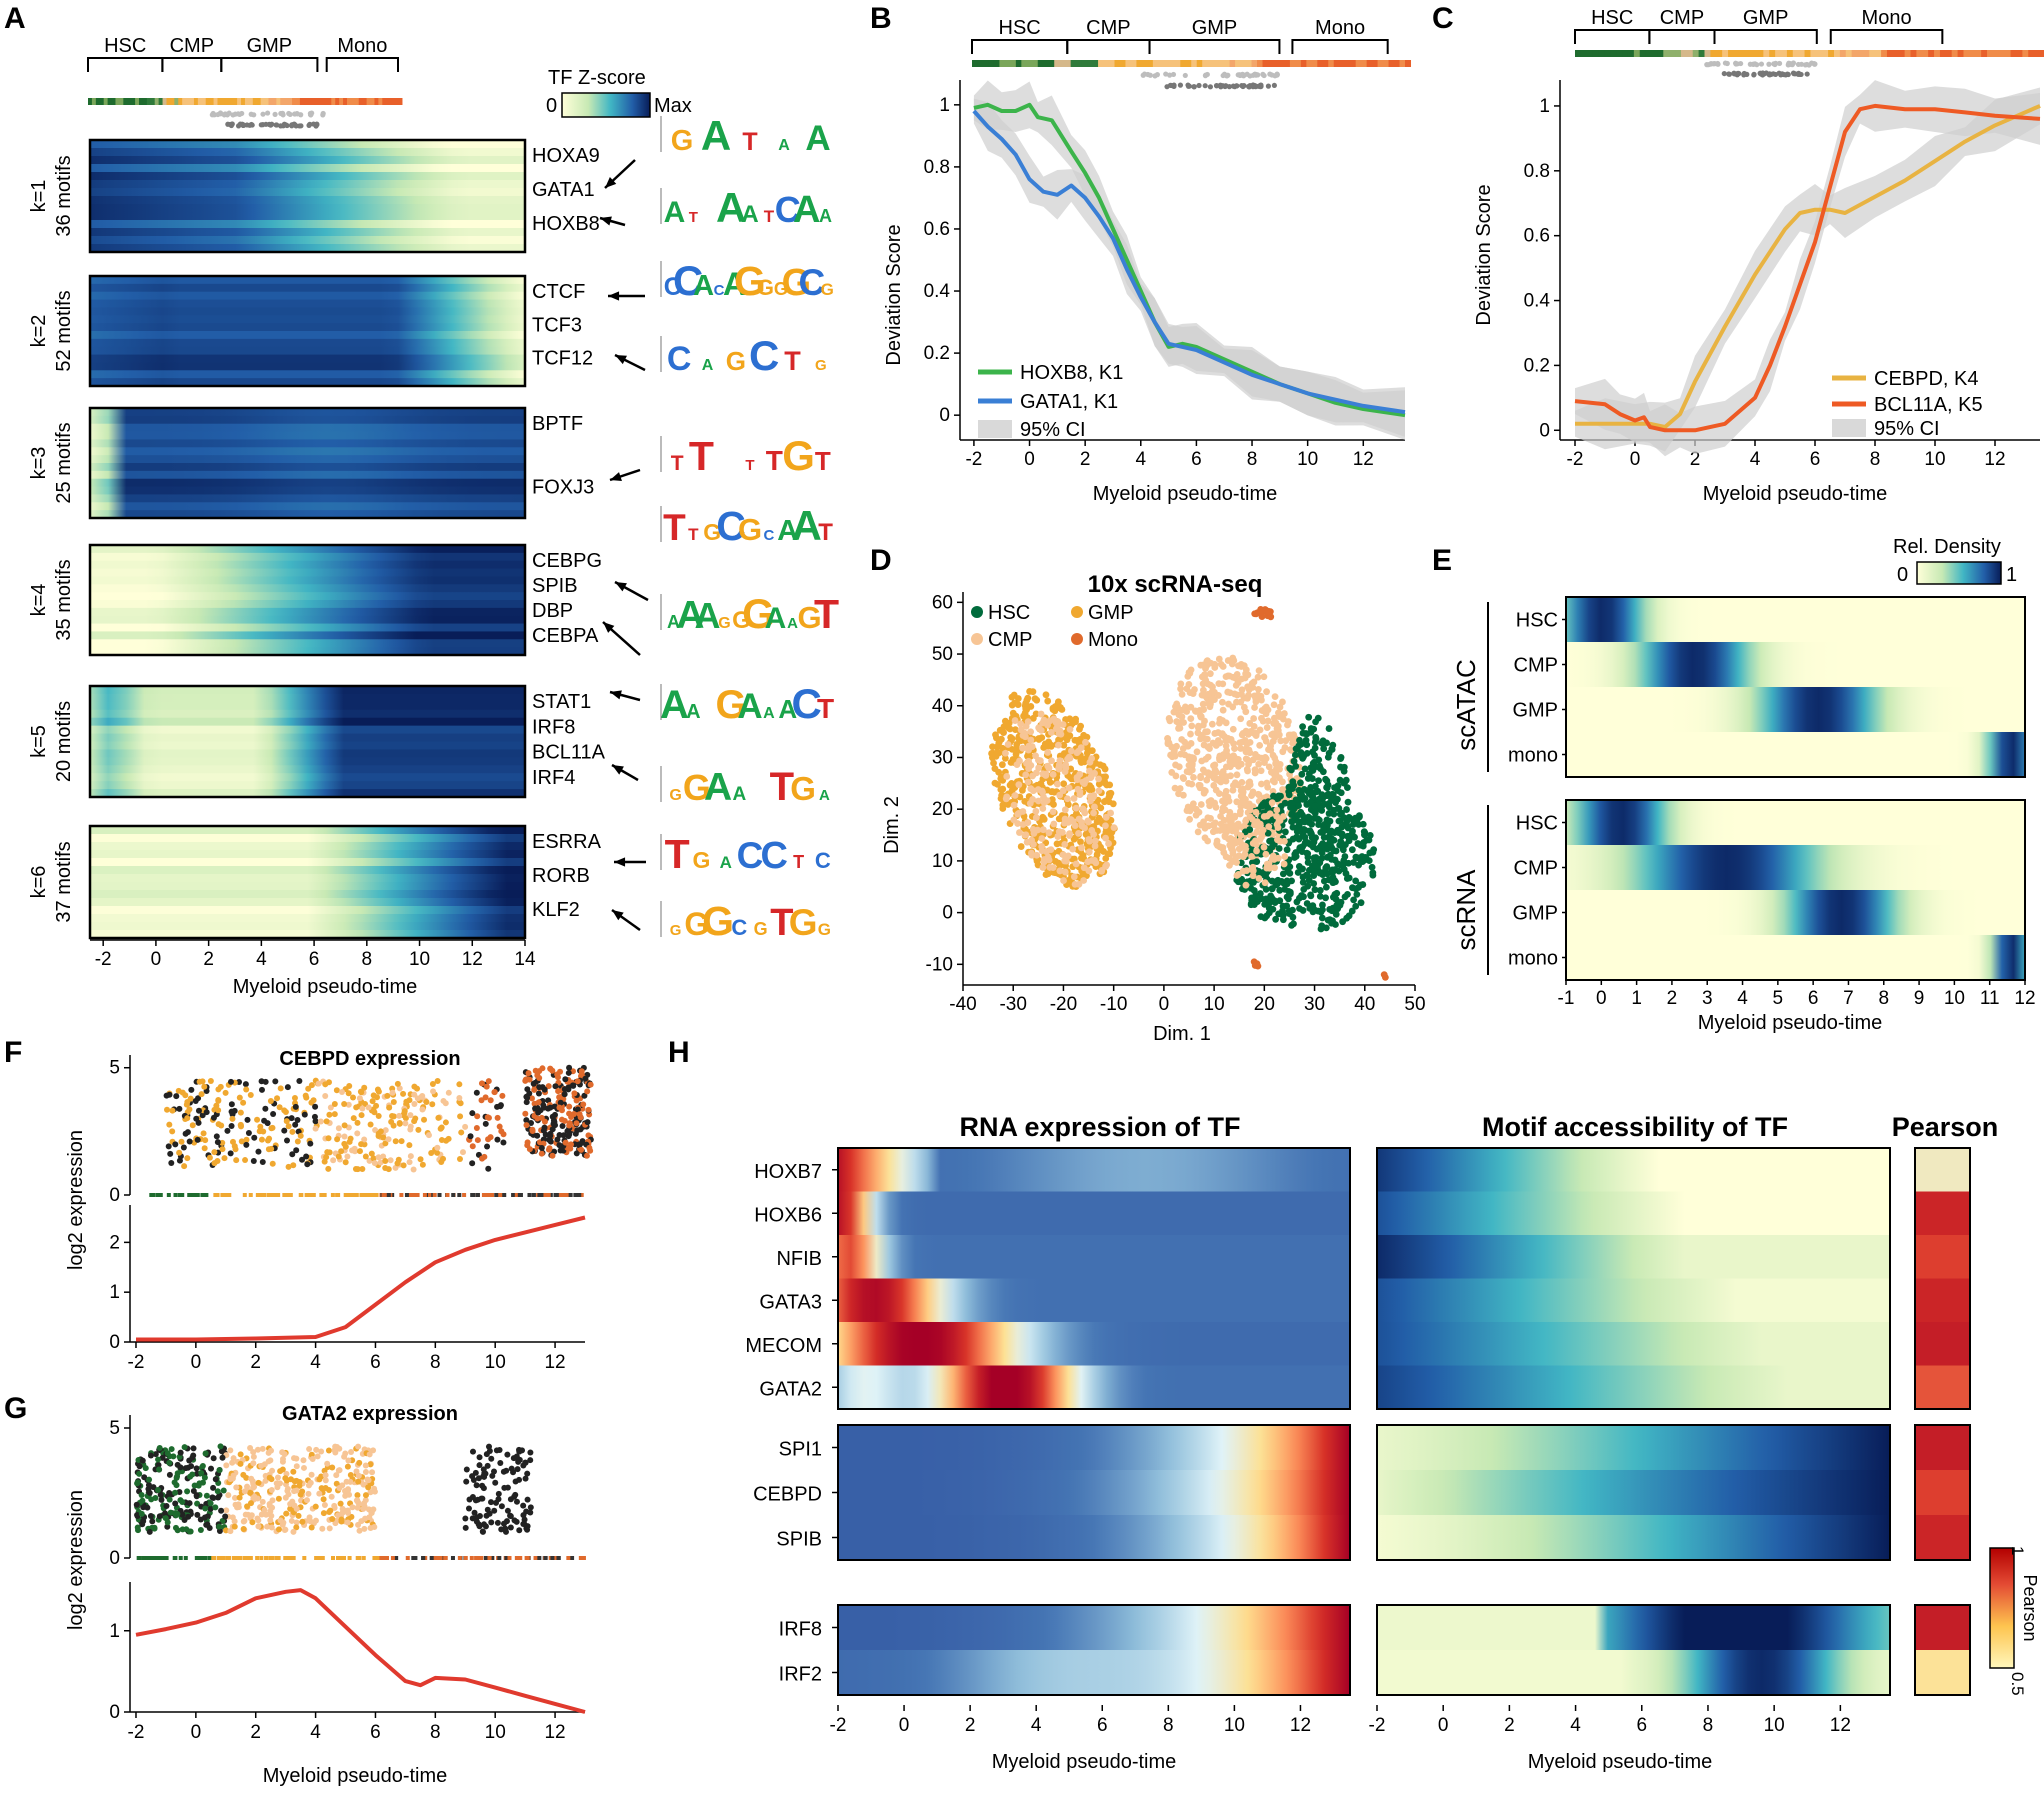  Describe the element at coordinates (942, 809) in the screenshot. I see `y-tick-label: 20` at that location.